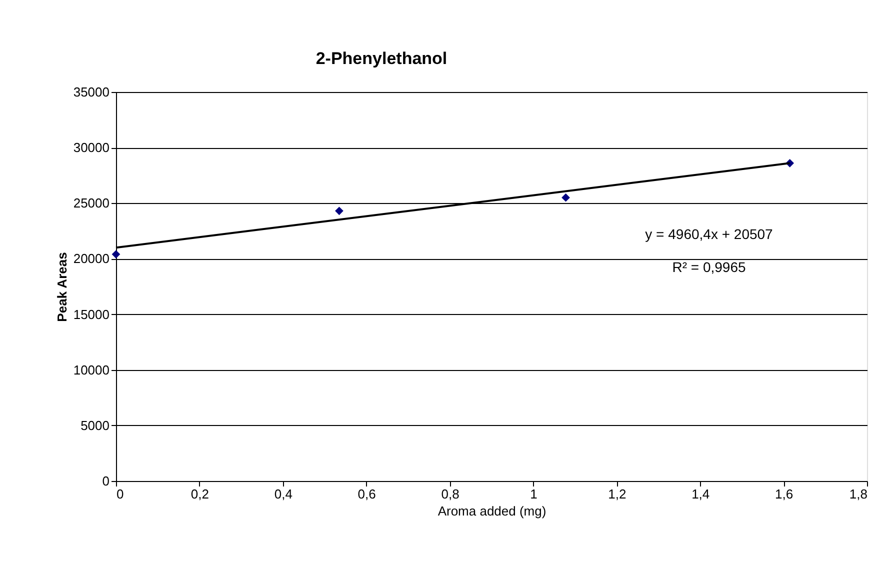 The image size is (892, 583). I want to click on y-tick-label: 15000, so click(91, 314).